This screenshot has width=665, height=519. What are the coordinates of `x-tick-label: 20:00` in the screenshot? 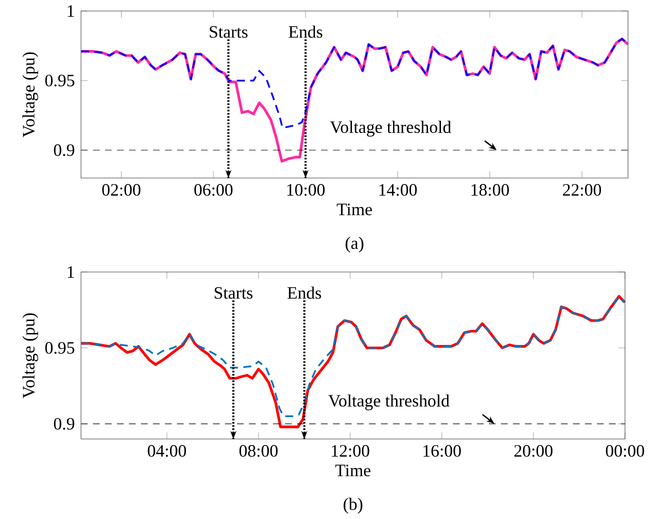 It's located at (533, 451).